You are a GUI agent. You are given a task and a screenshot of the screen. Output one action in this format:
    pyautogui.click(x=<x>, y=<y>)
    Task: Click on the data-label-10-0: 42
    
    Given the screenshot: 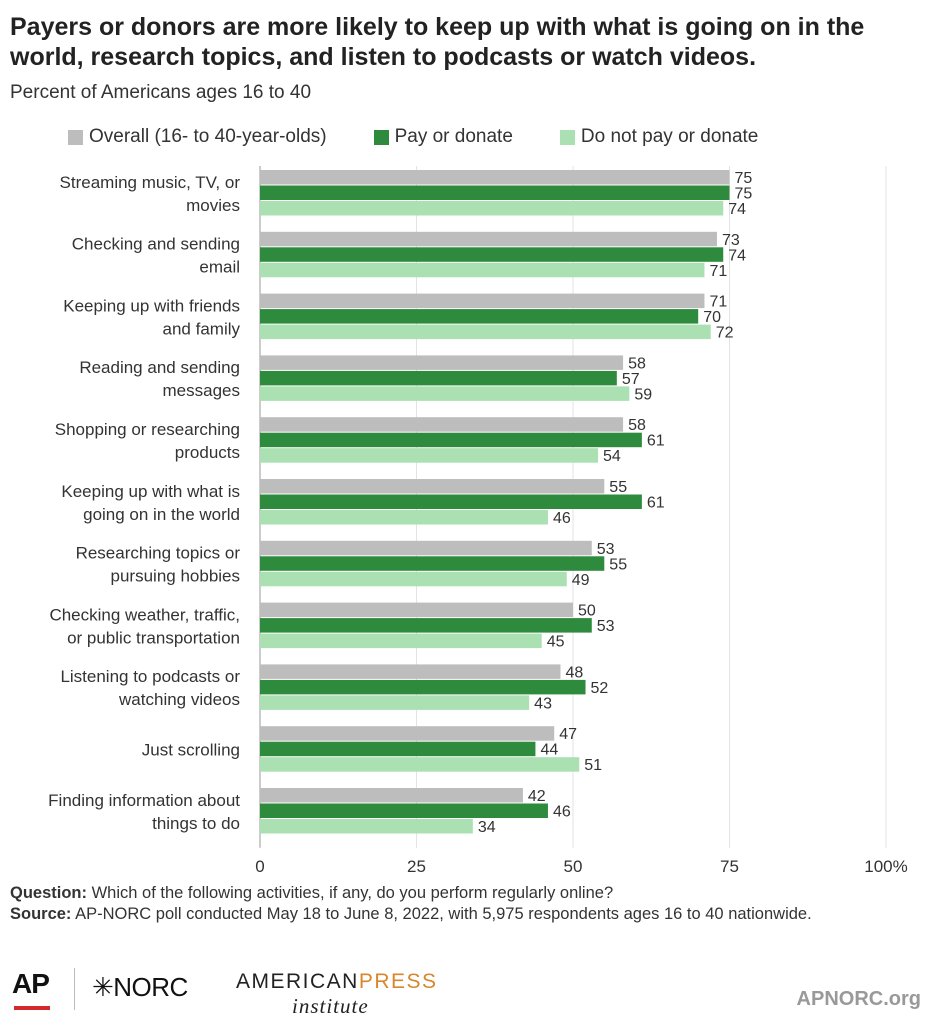 What is the action you would take?
    pyautogui.click(x=537, y=796)
    